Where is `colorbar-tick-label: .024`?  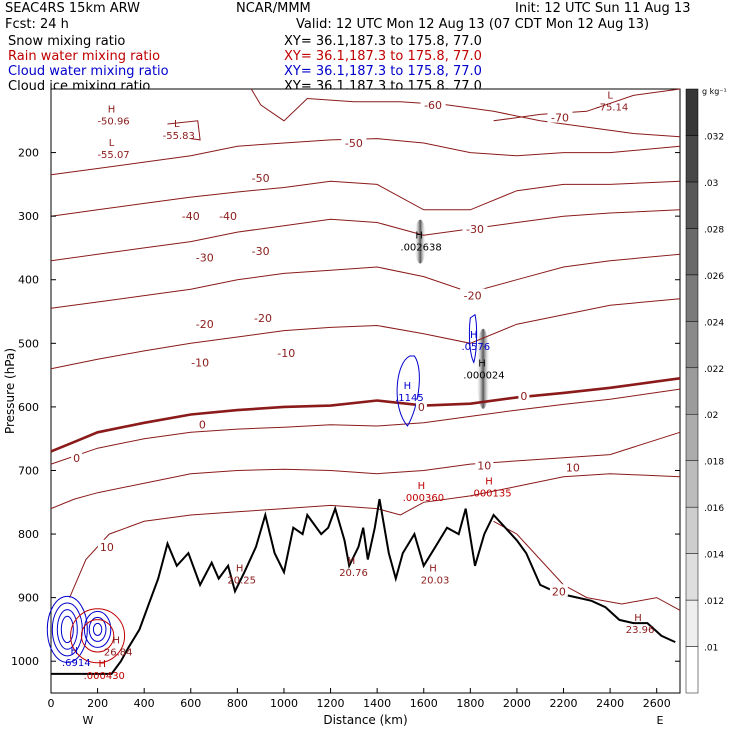 colorbar-tick-label: .024 is located at coordinates (714, 323).